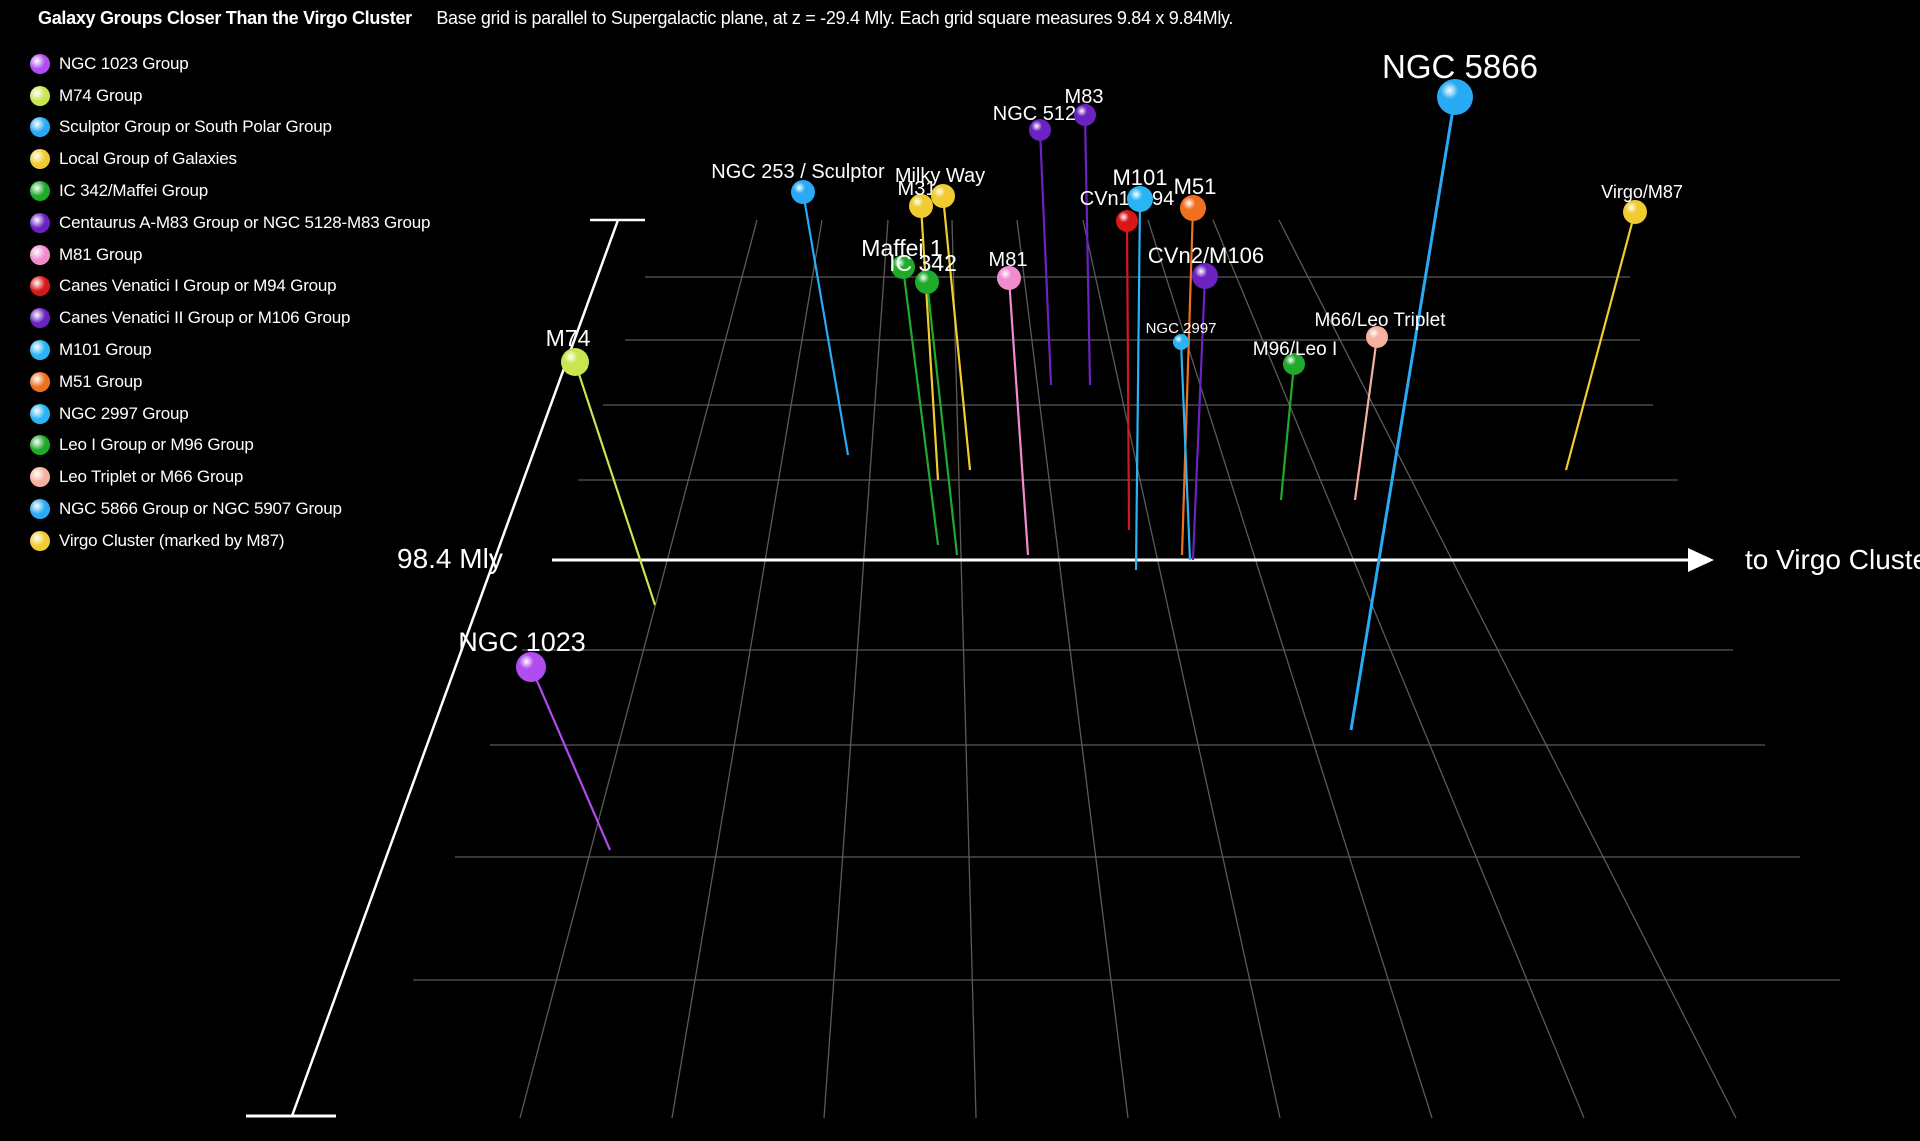 Image resolution: width=1920 pixels, height=1141 pixels. I want to click on legend-item: NGC 1023 Group, so click(230, 64).